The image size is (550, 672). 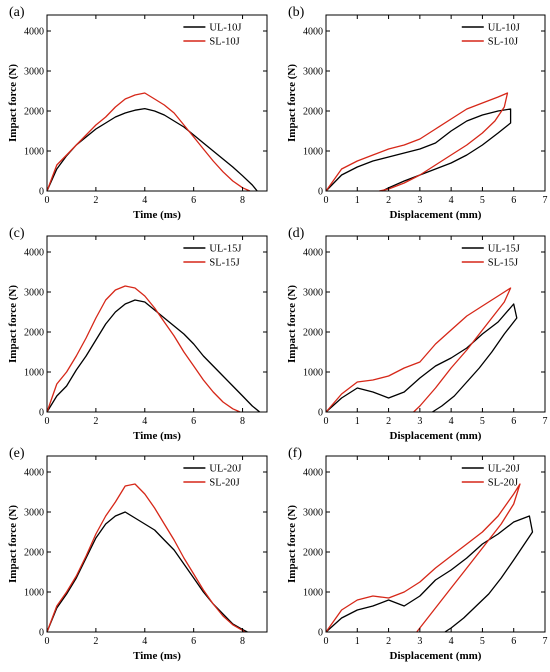 What do you see at coordinates (17, 453) in the screenshot?
I see `panel-label: (e)` at bounding box center [17, 453].